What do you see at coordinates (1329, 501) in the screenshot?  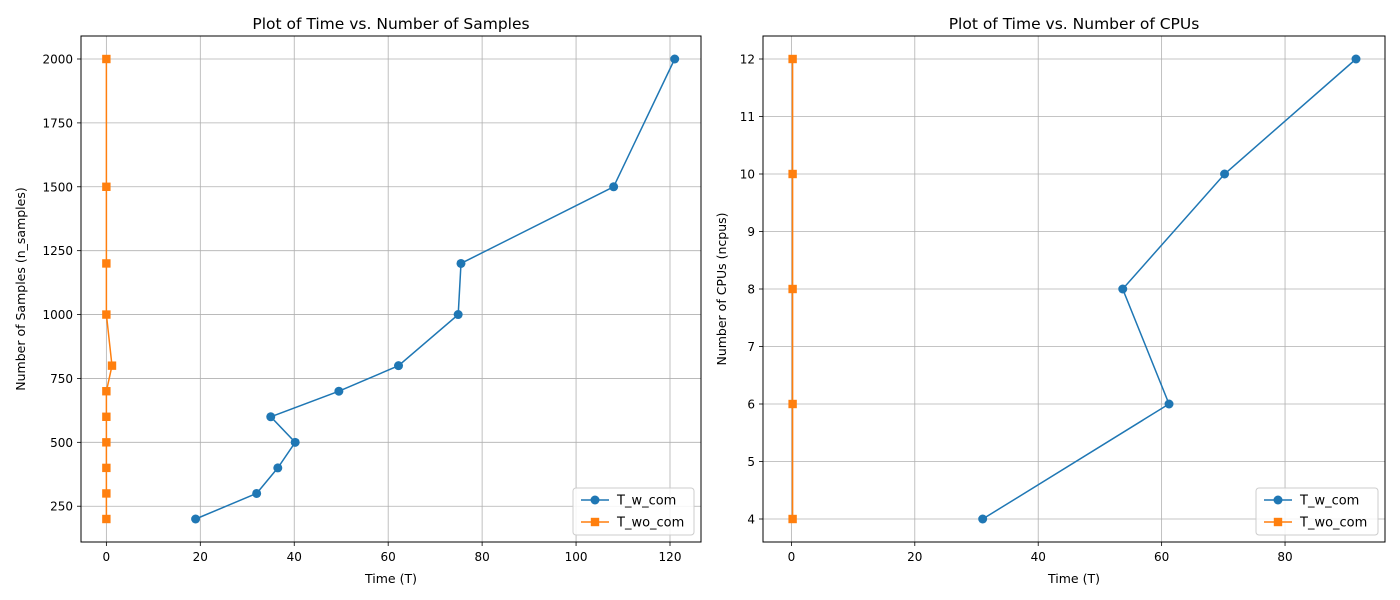 I see `chart-cpus-legend-label-t-w-com: T_w_com` at bounding box center [1329, 501].